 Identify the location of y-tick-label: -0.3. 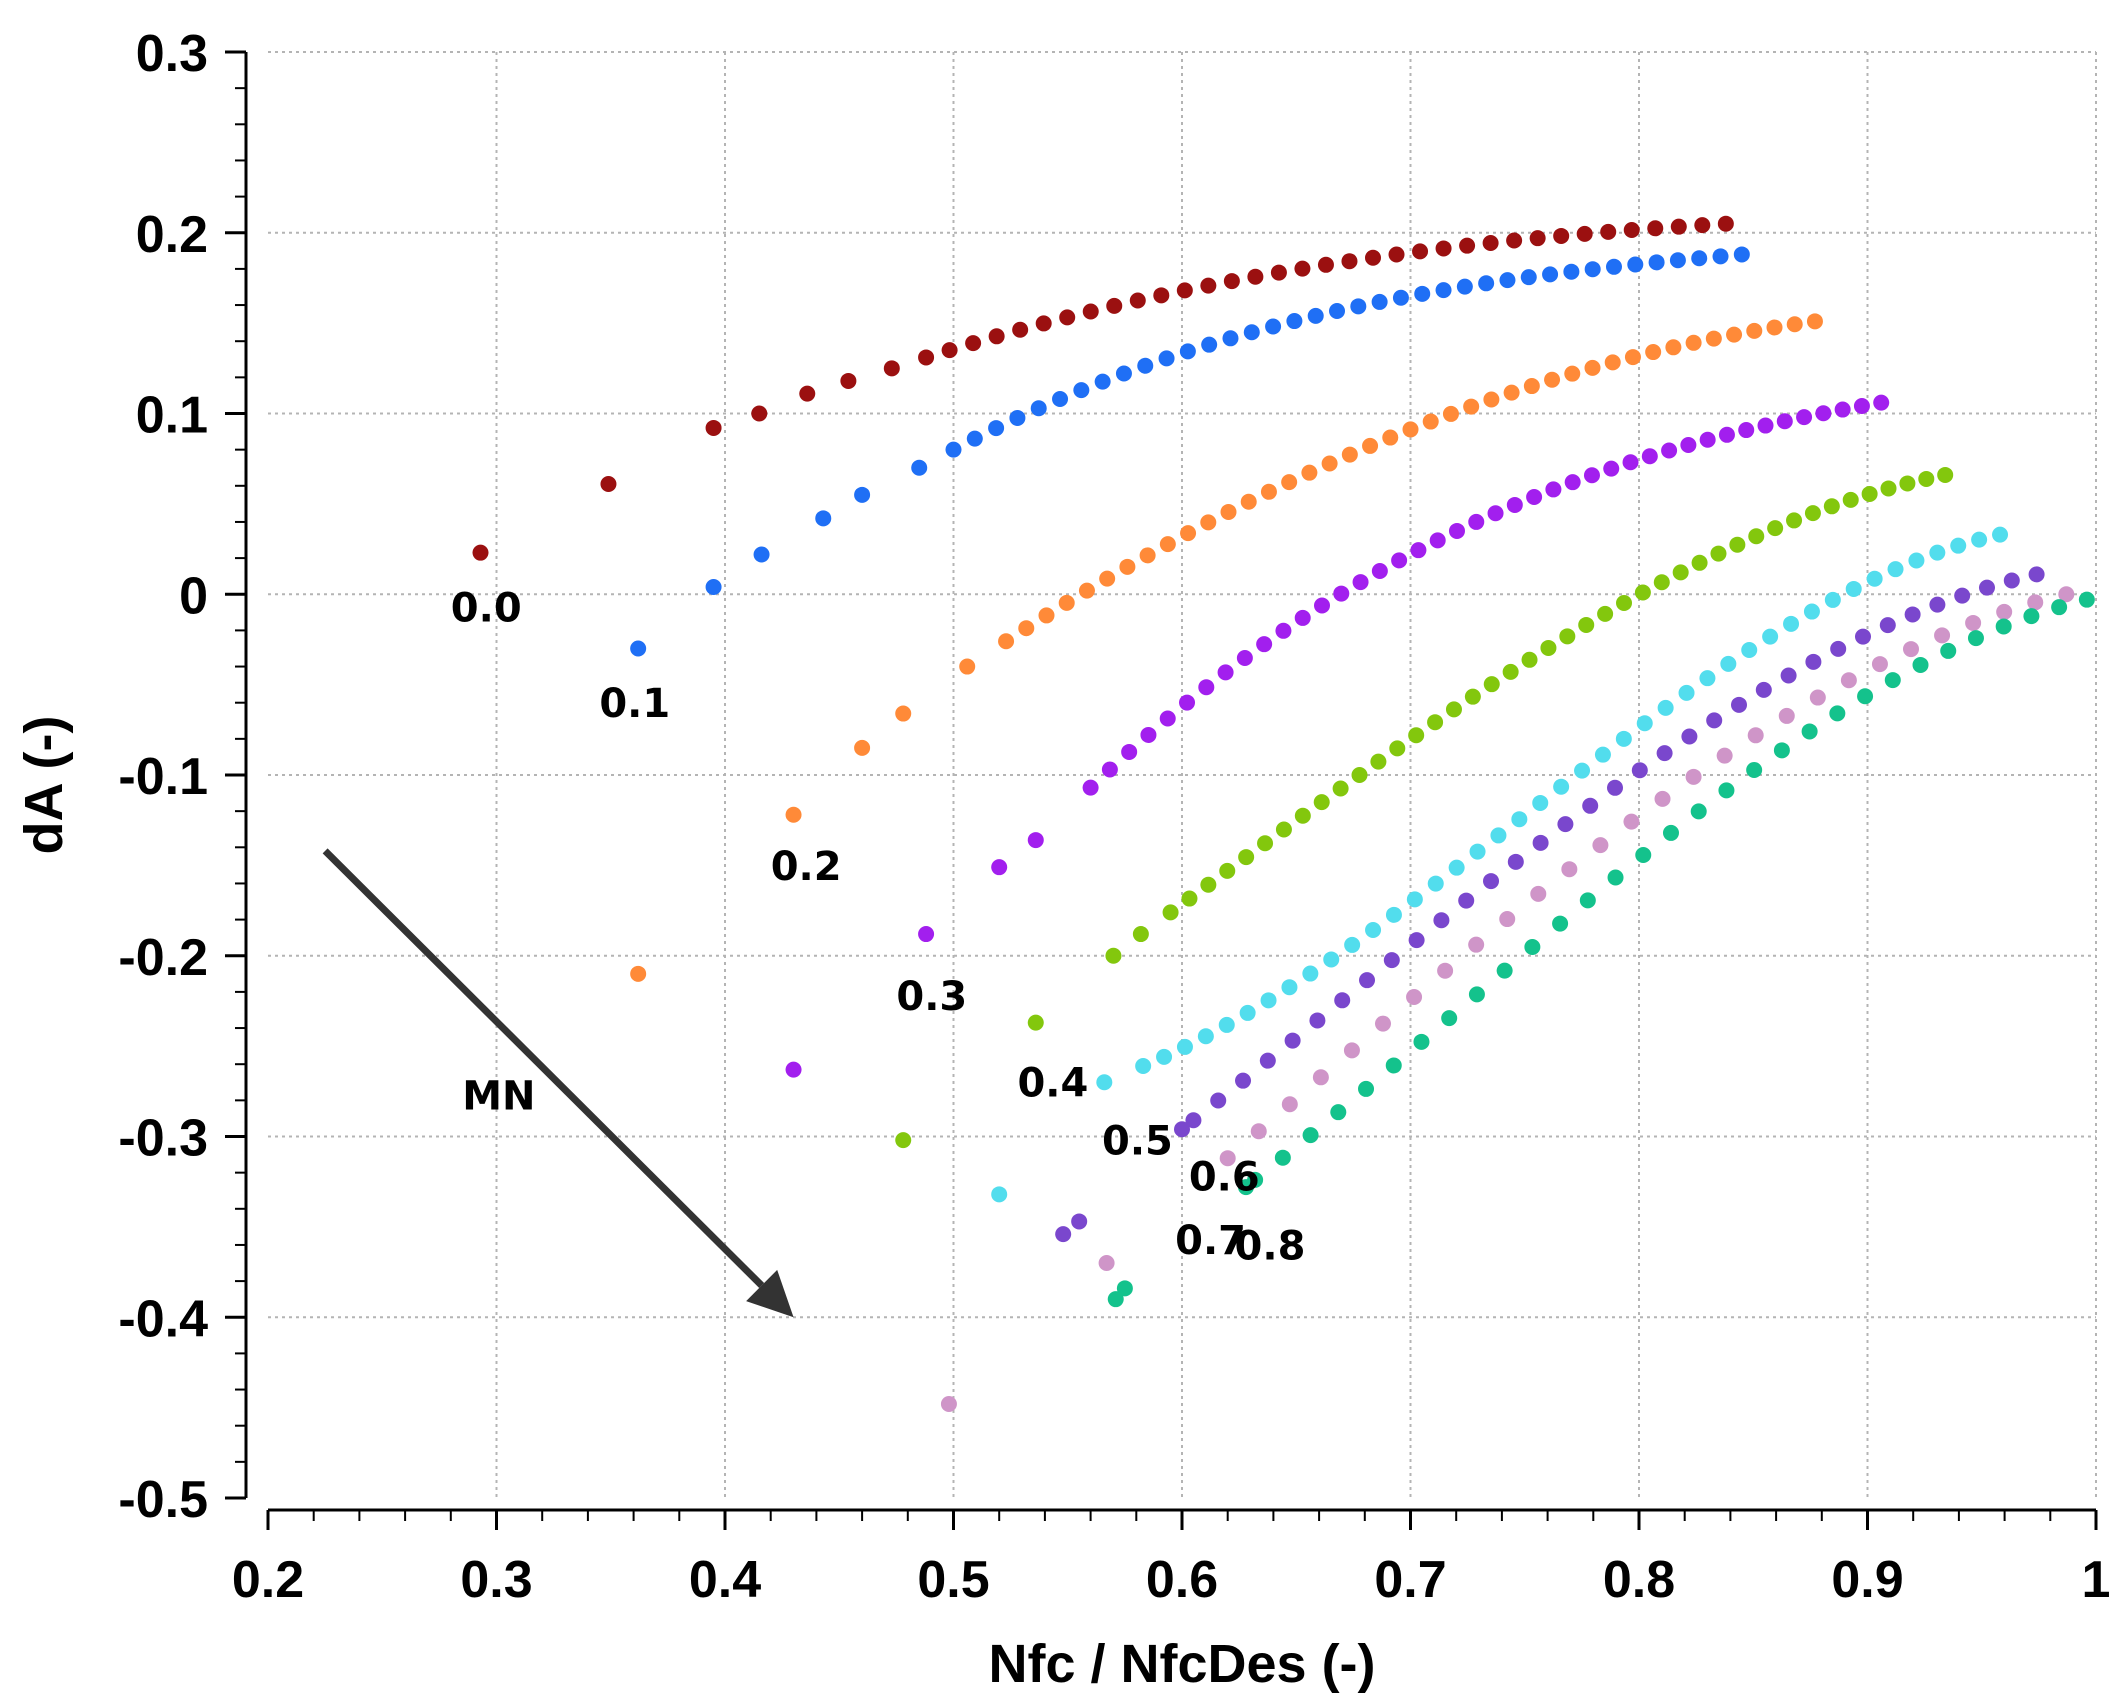
(163, 1139).